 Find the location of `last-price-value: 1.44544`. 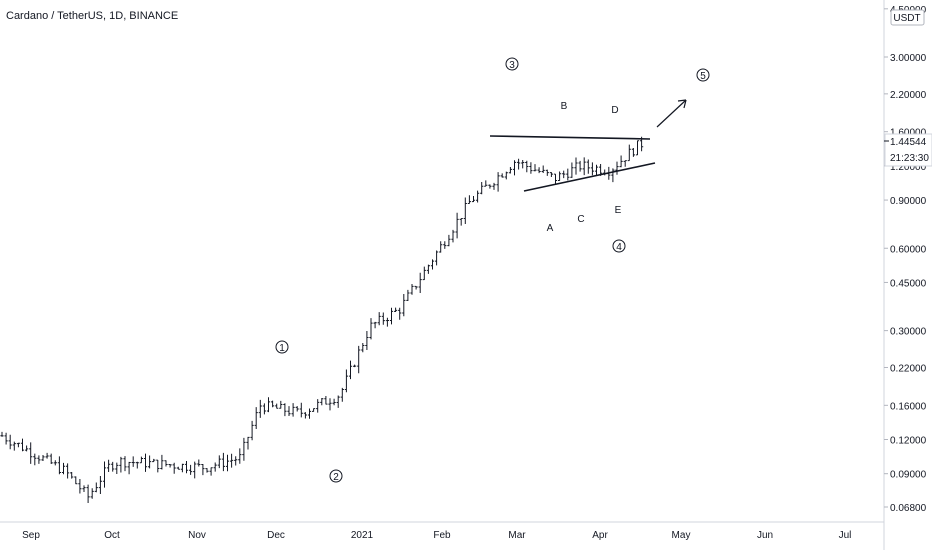

last-price-value: 1.44544 is located at coordinates (908, 142).